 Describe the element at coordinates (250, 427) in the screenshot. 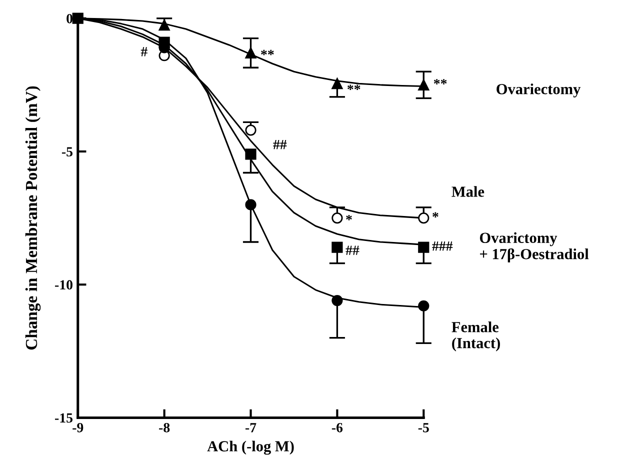

I see `x-tick-label: -7` at that location.